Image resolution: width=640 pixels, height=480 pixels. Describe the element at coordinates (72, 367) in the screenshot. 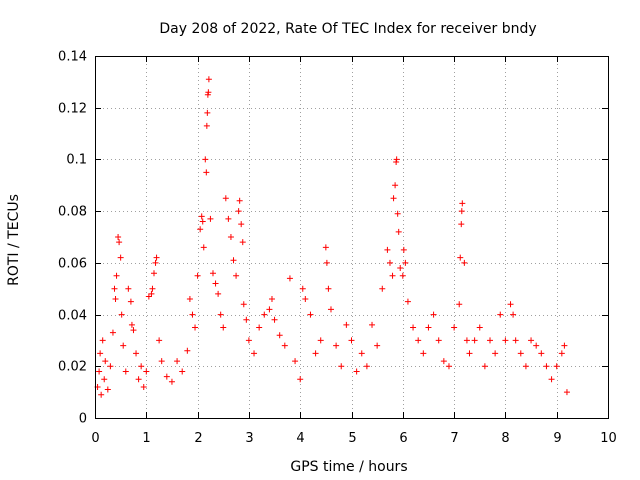

I see `y-tick-label: 0.02` at that location.